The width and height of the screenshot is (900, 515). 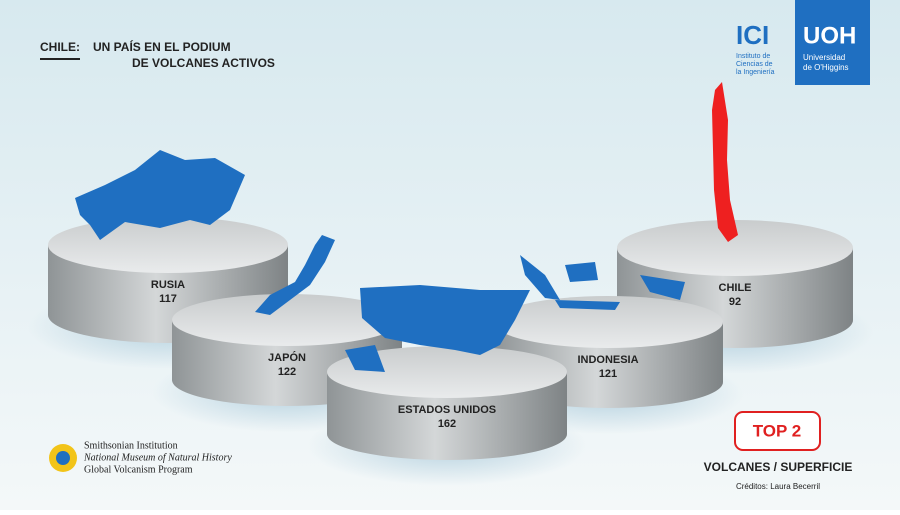 I want to click on title-line: UN PAÍS EN EL PODIUM, so click(x=162, y=46).